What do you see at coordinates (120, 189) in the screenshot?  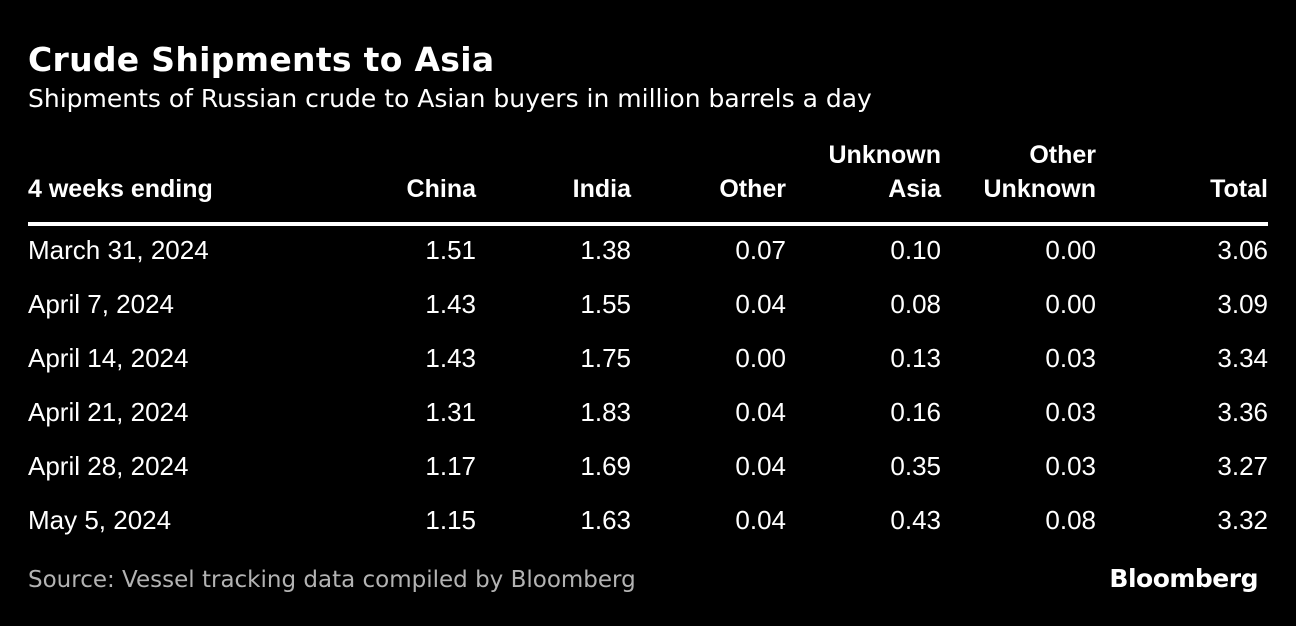 I see `header-label: 4 weeks ending` at bounding box center [120, 189].